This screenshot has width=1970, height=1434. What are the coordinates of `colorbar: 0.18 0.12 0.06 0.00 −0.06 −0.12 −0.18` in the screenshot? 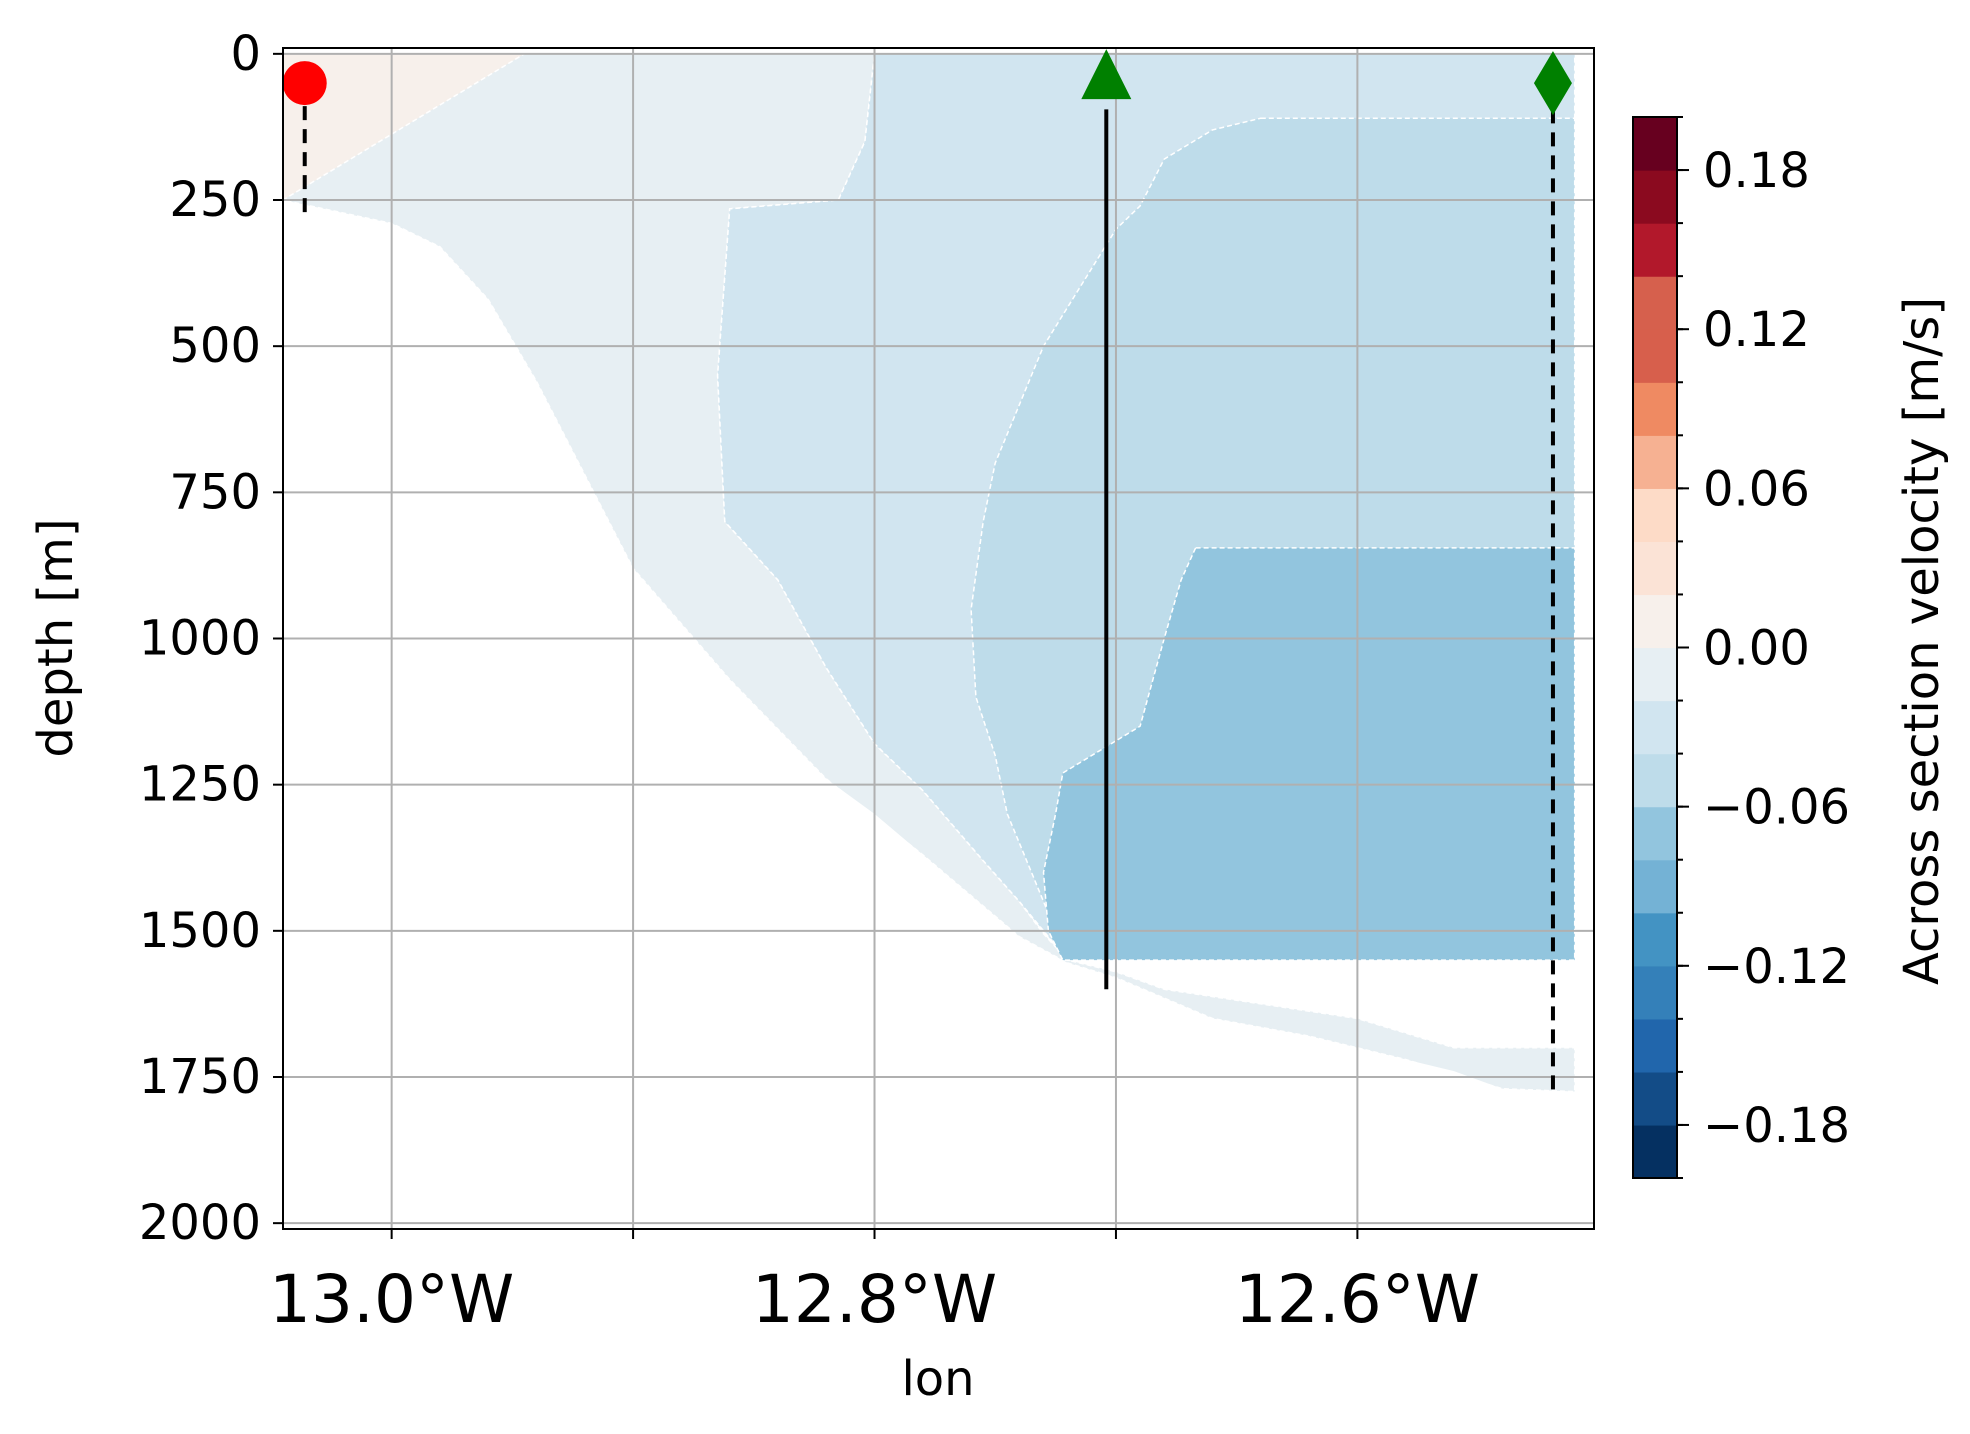 It's located at (1741, 647).